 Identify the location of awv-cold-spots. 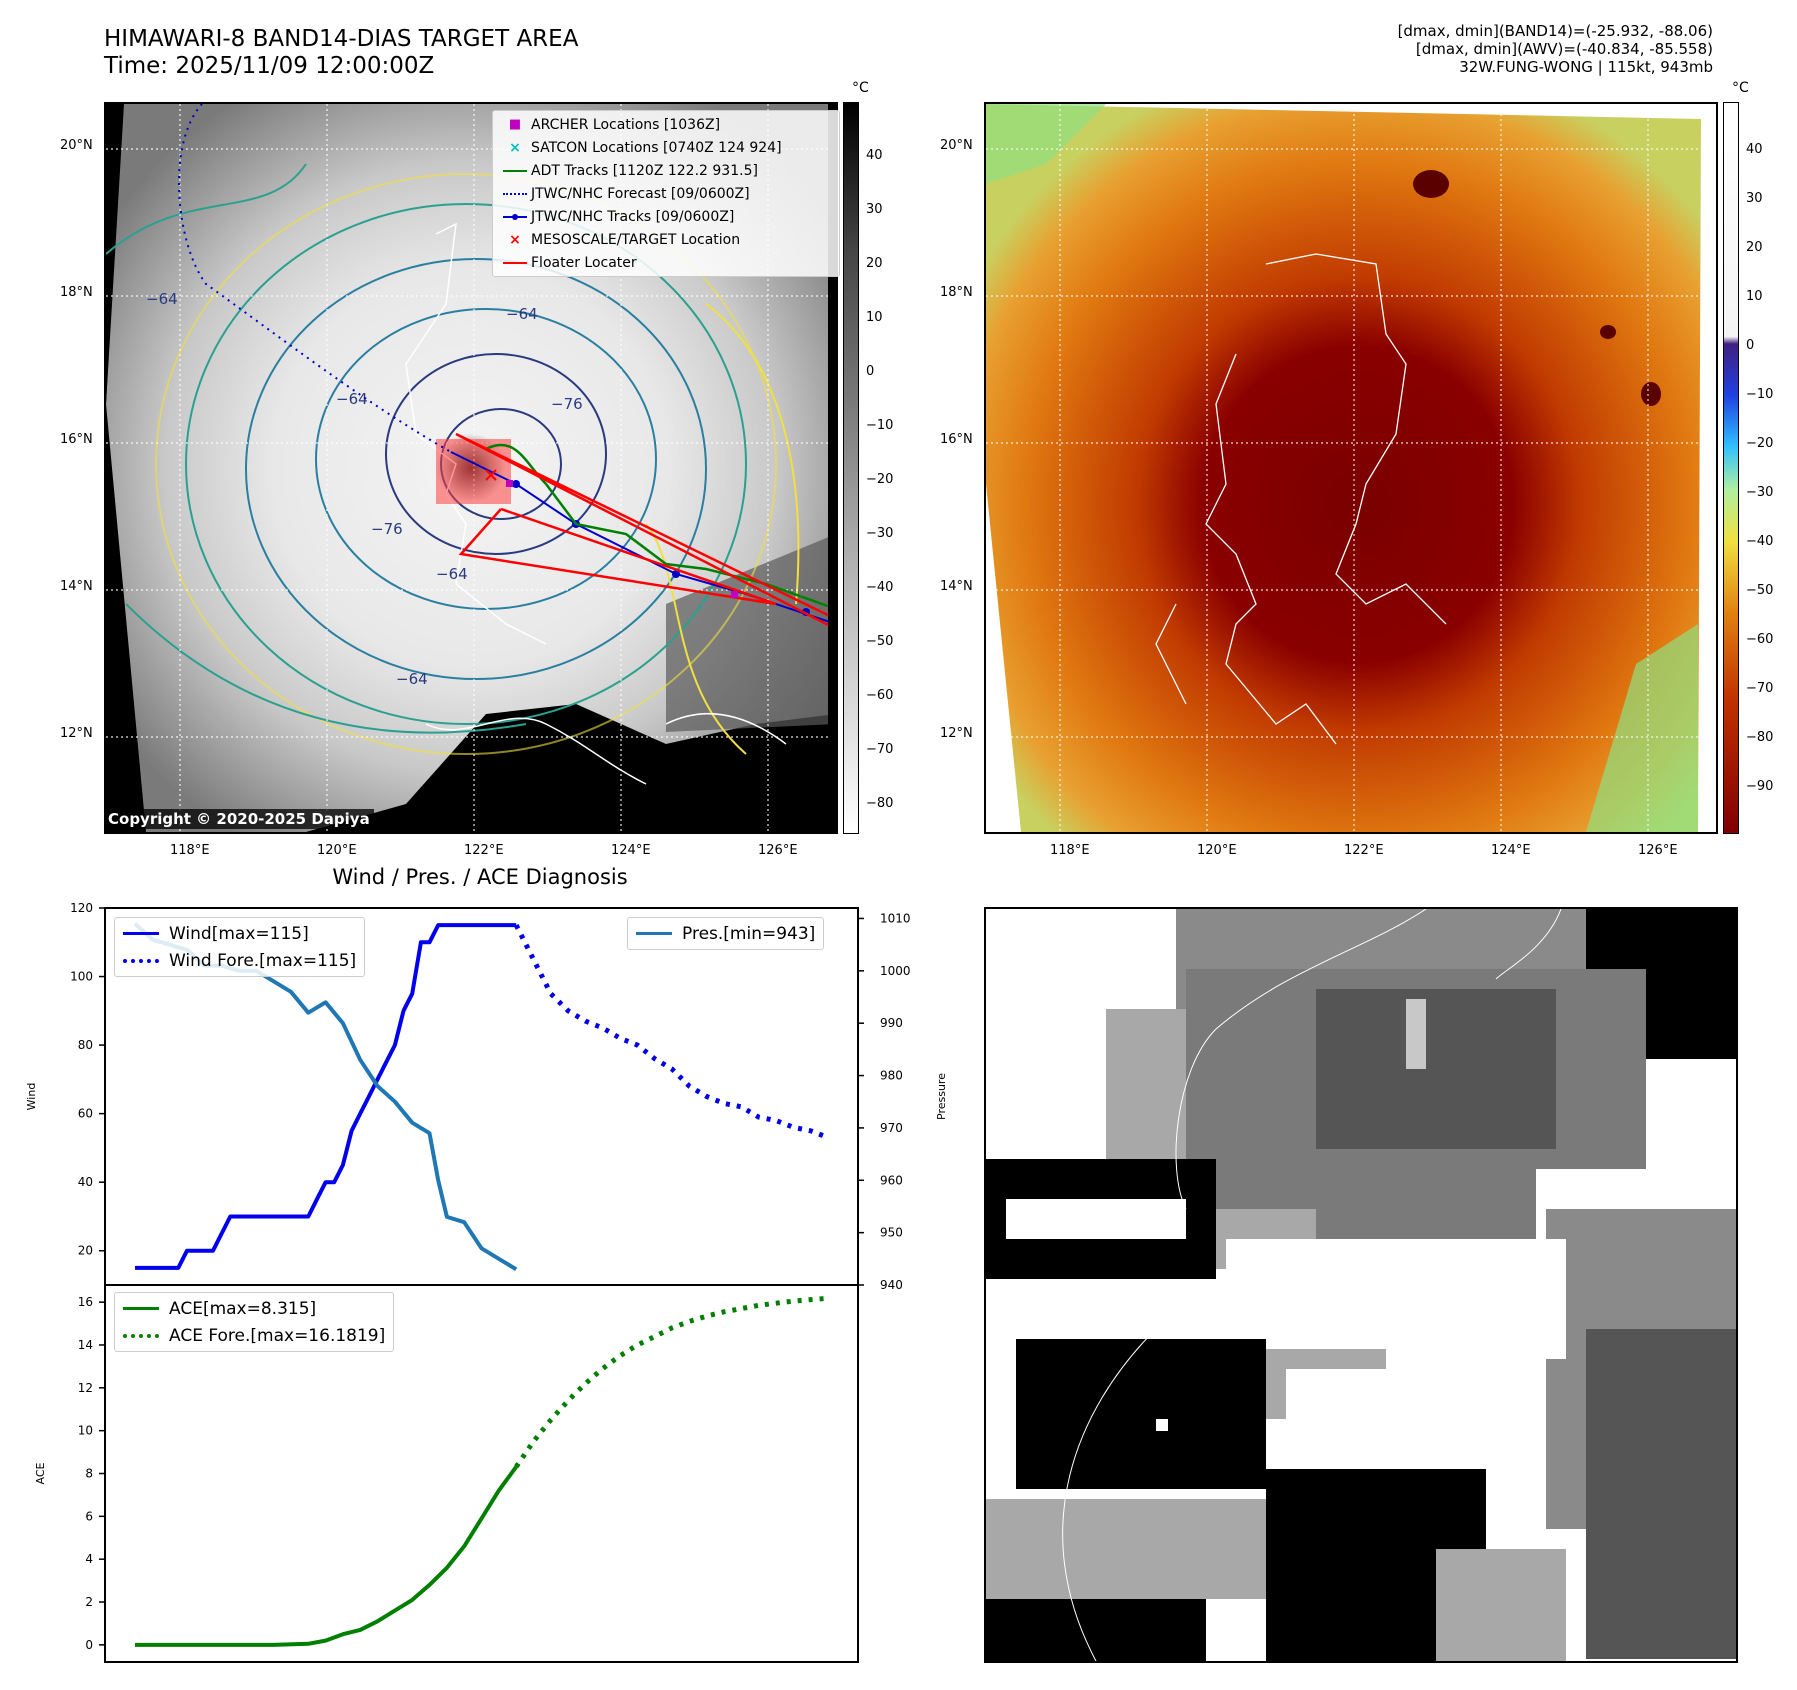
(1537, 288).